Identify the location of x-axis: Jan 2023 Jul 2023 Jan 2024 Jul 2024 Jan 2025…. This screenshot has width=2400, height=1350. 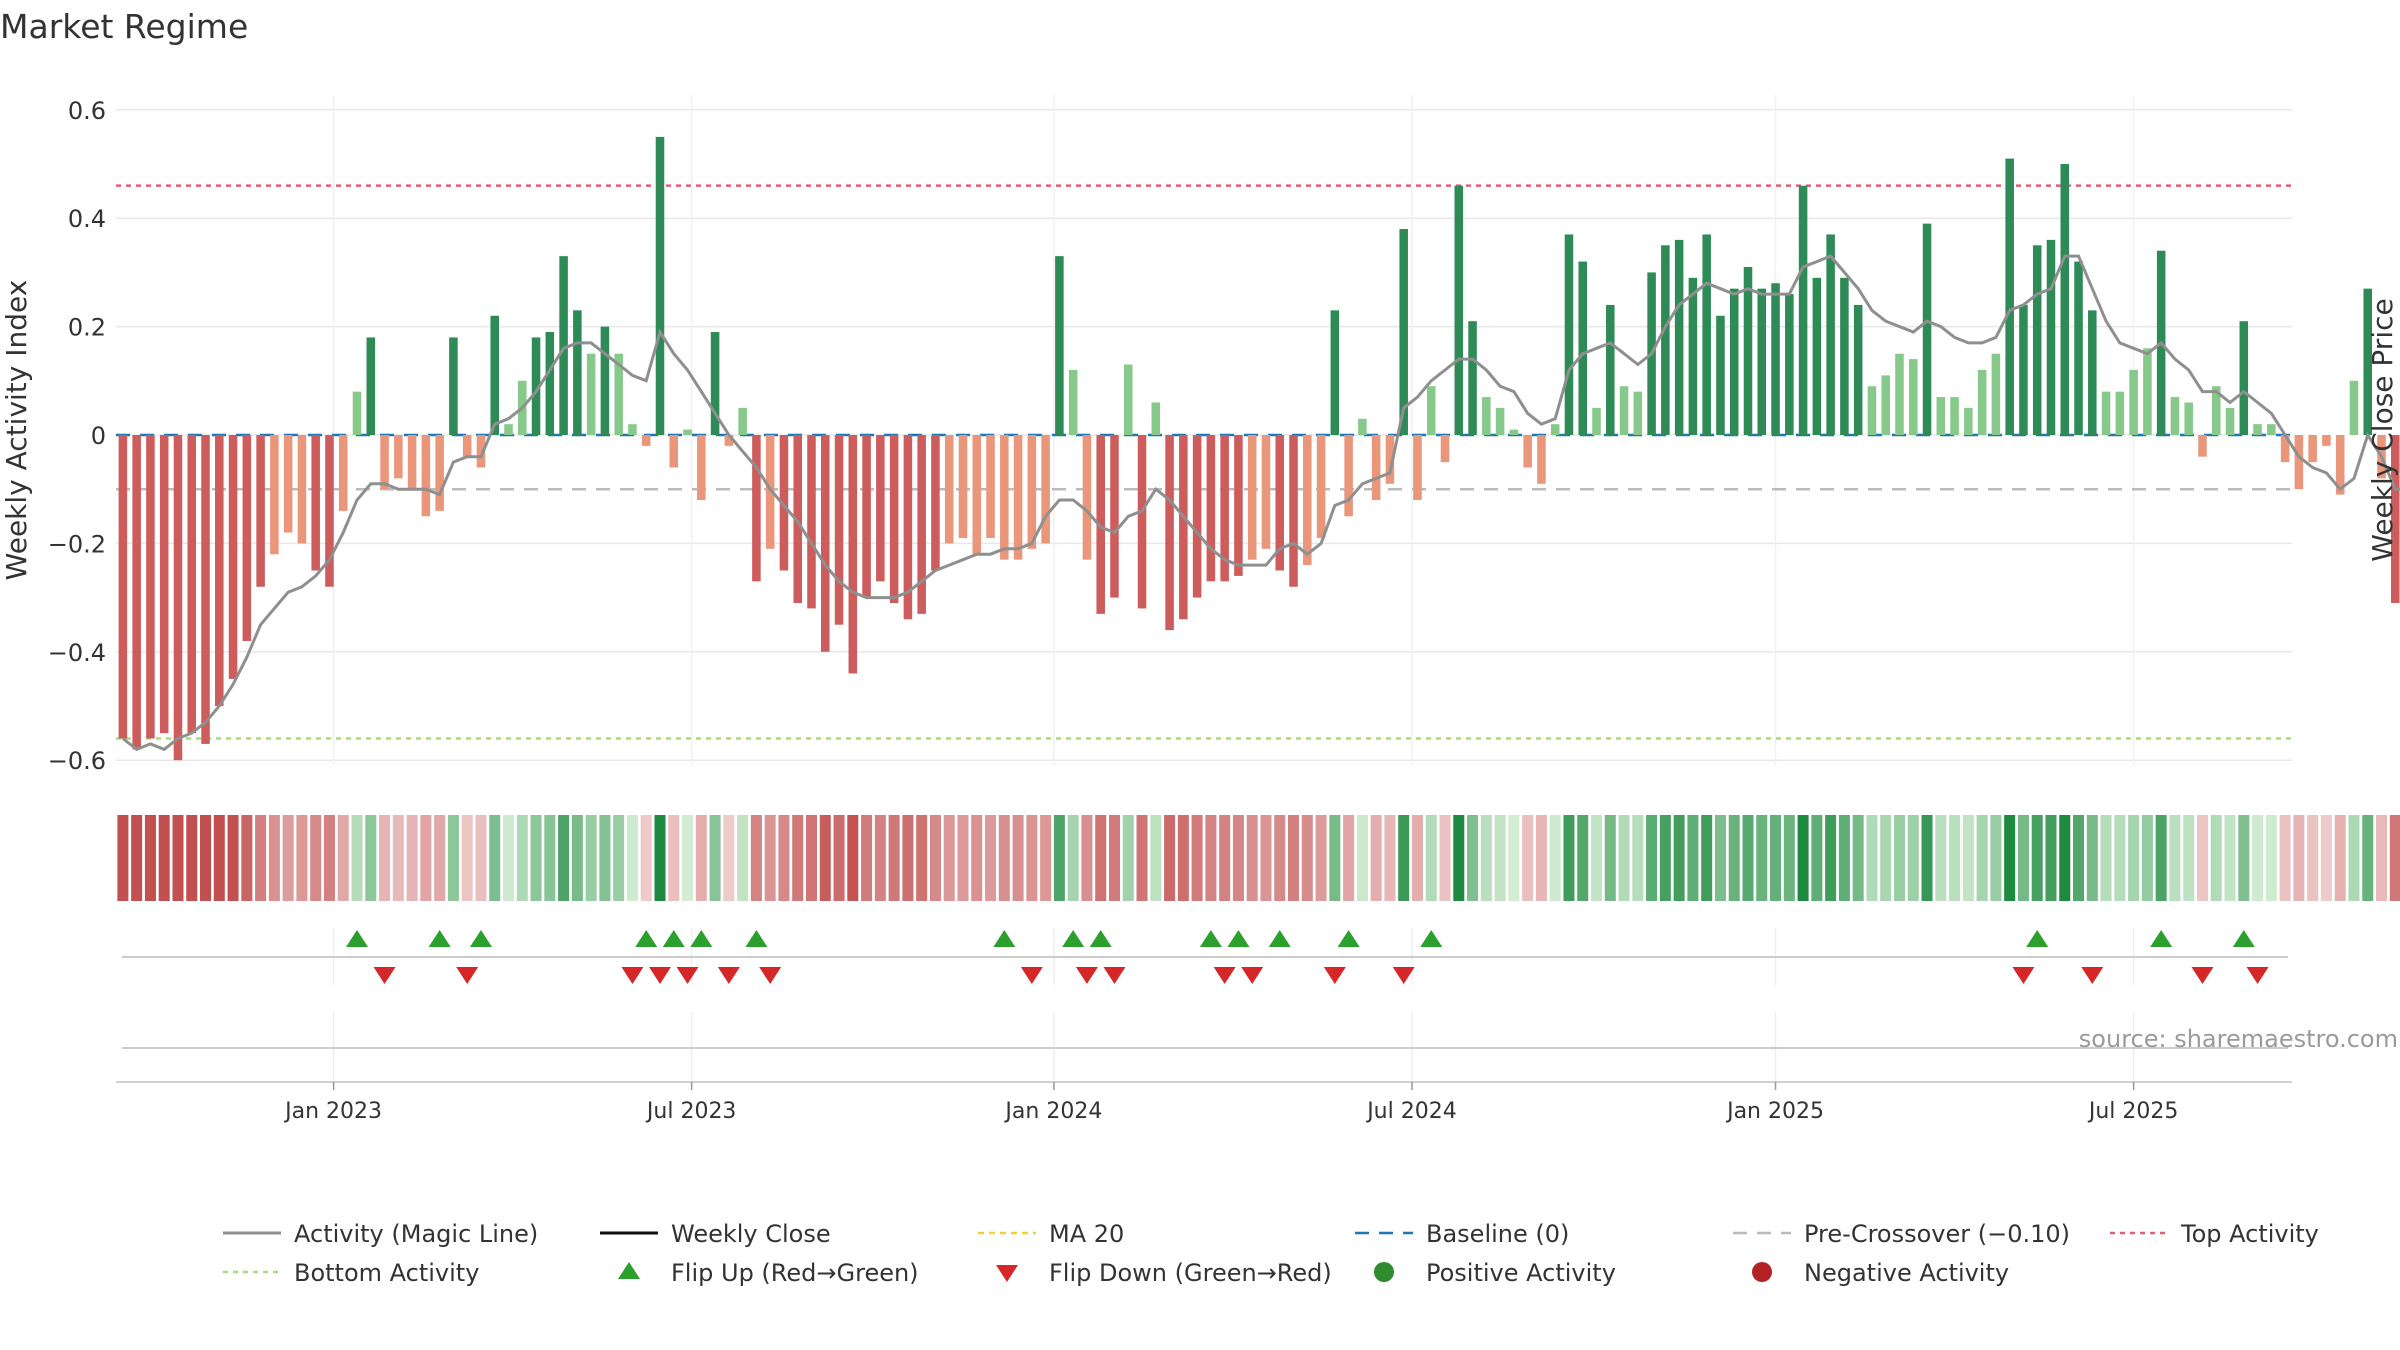
(1204, 1102).